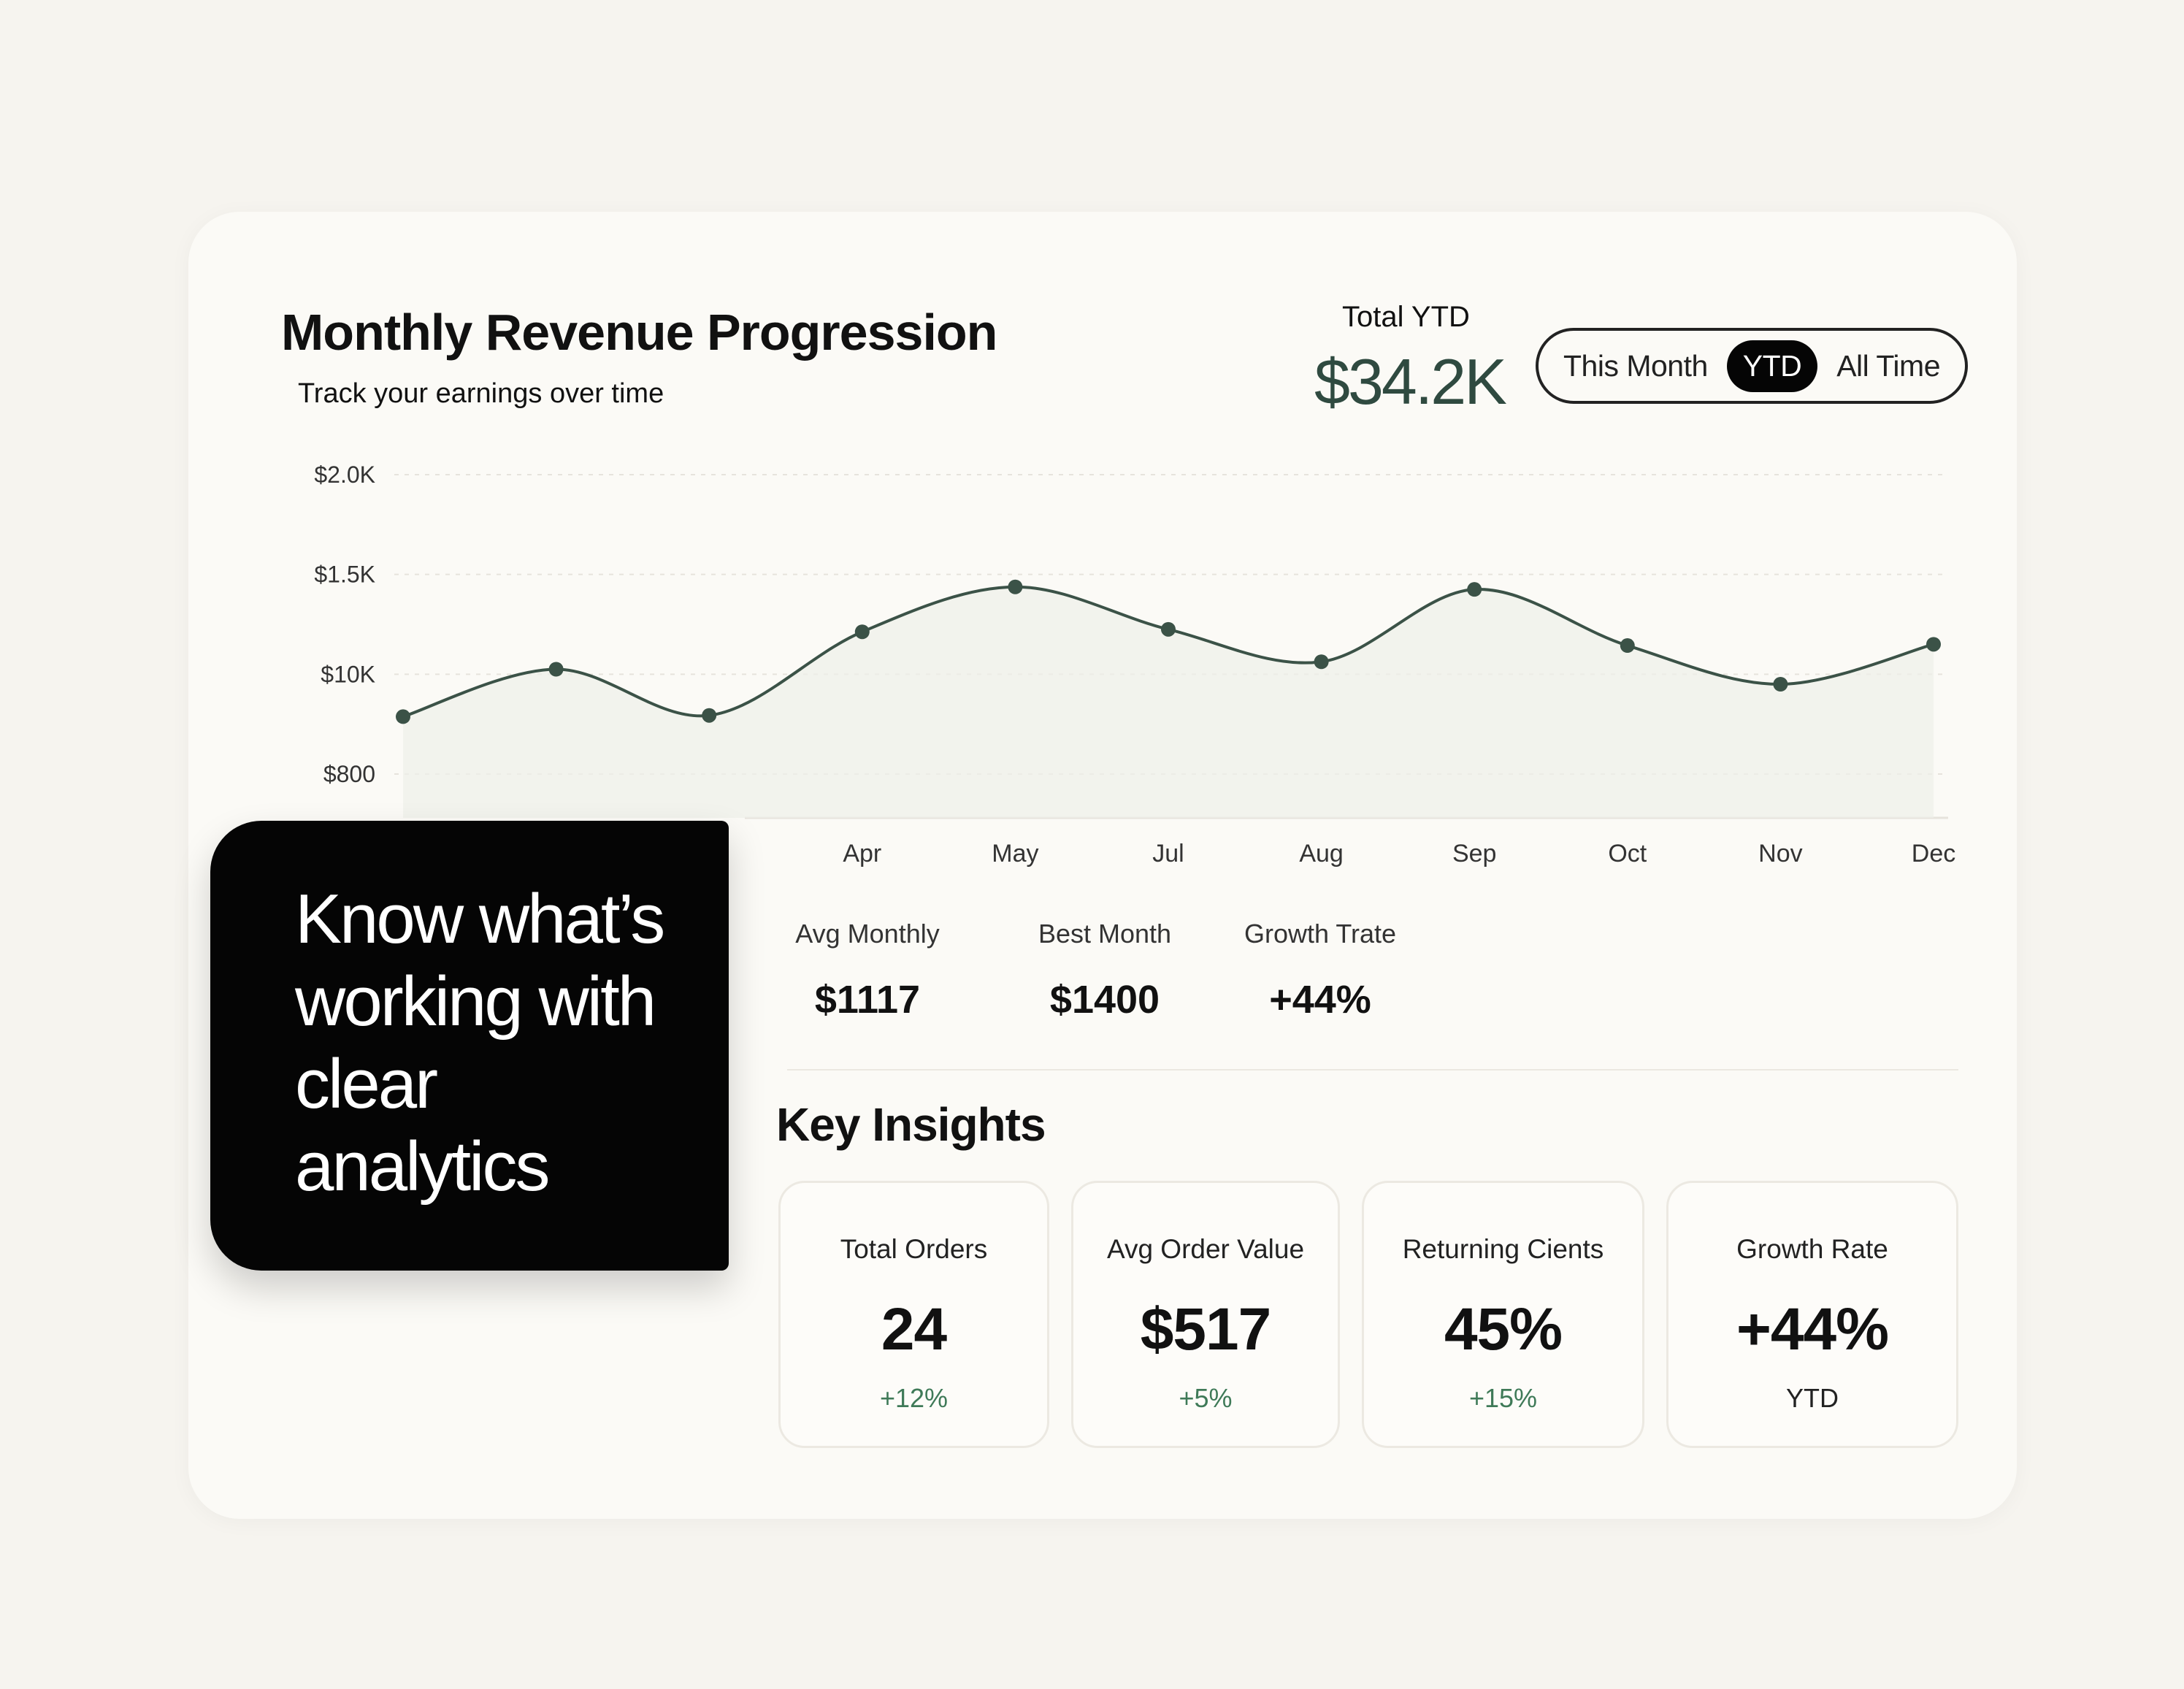 The height and width of the screenshot is (1689, 2184). What do you see at coordinates (1636, 365) in the screenshot?
I see `toggle-this-month: This Month` at bounding box center [1636, 365].